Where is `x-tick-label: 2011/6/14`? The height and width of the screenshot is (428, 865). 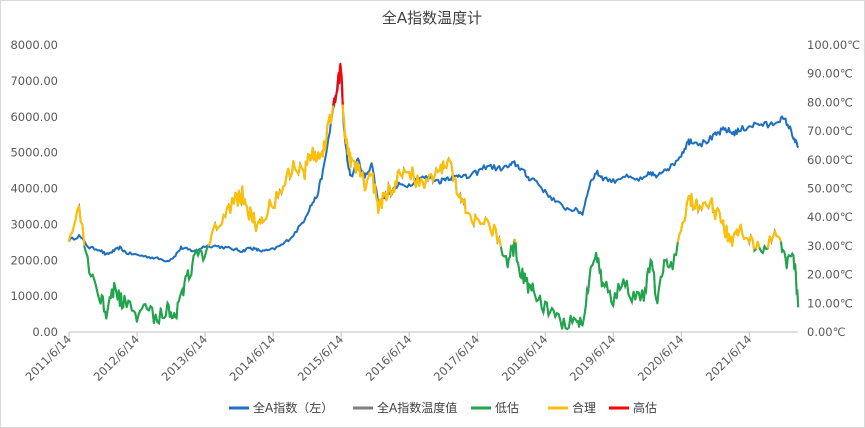 x-tick-label: 2011/6/14 is located at coordinates (49, 358).